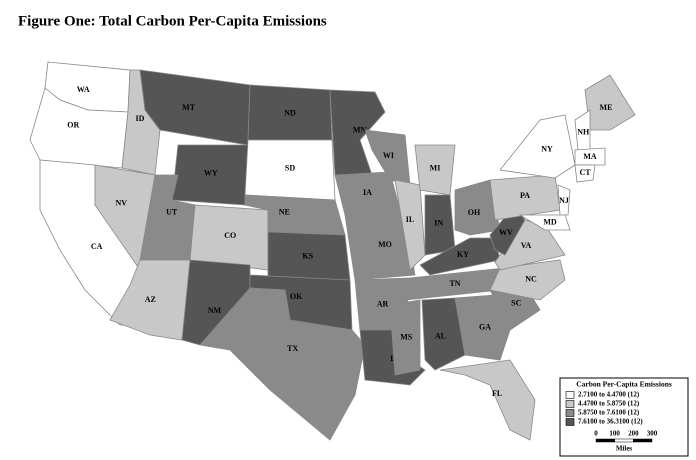 This screenshot has height=460, width=696. Describe the element at coordinates (652, 434) in the screenshot. I see `scale-label: 300` at that location.